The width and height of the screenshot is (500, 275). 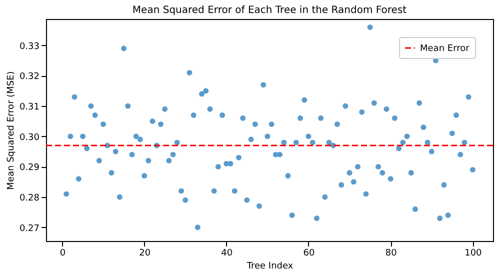 I want to click on y-tick-label: 0.29, so click(x=29, y=168).